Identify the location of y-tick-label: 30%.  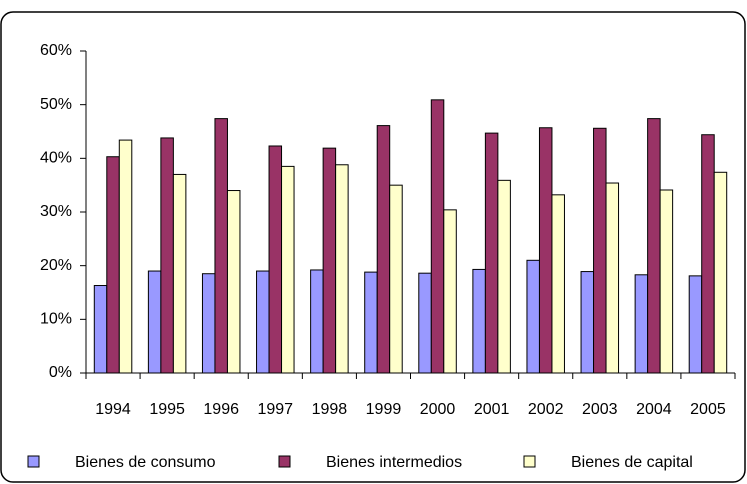
(56, 211).